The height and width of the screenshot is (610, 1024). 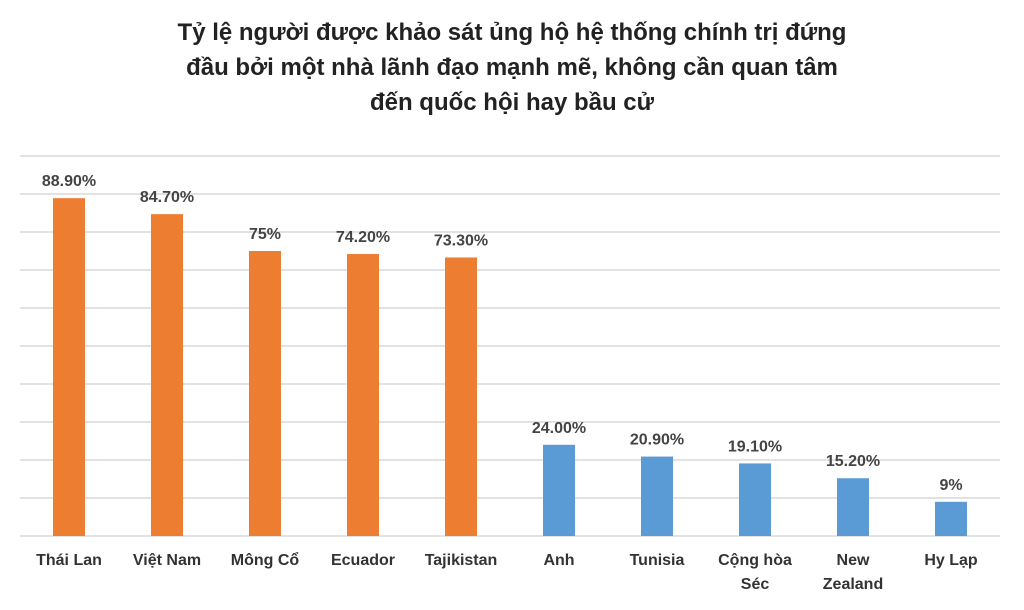 I want to click on data-label: 75%, so click(x=265, y=234).